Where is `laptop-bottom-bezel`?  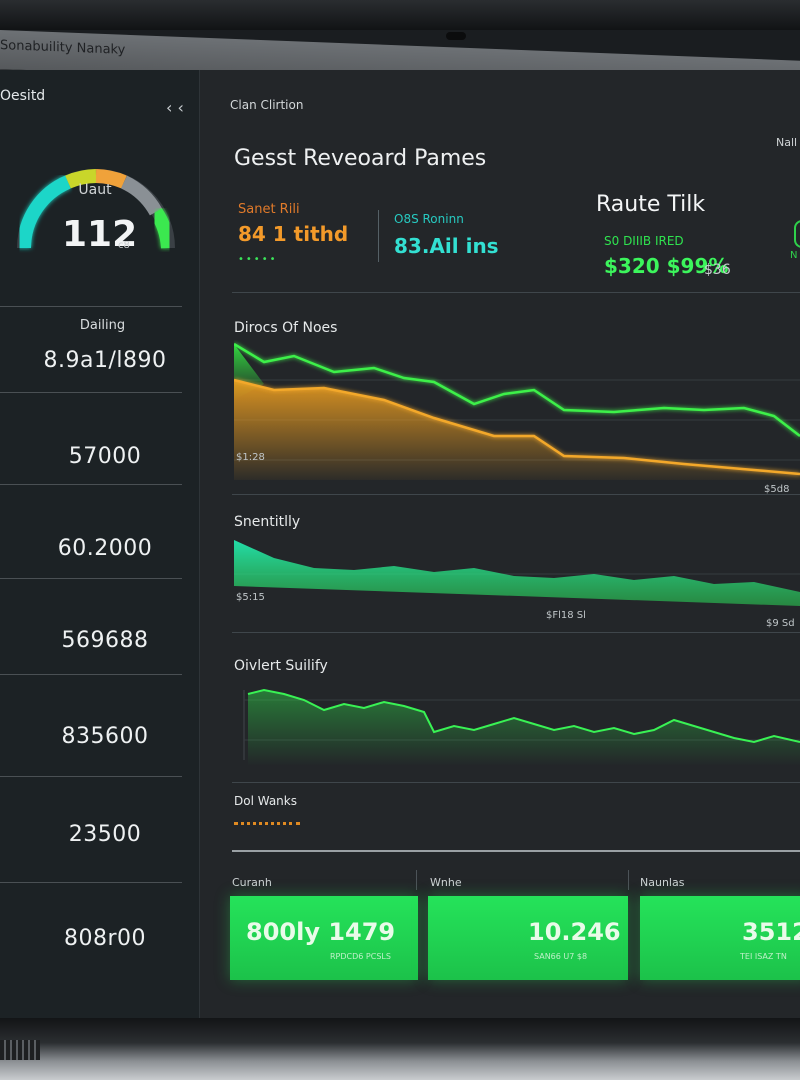
laptop-bottom-bezel is located at coordinates (400, 1049).